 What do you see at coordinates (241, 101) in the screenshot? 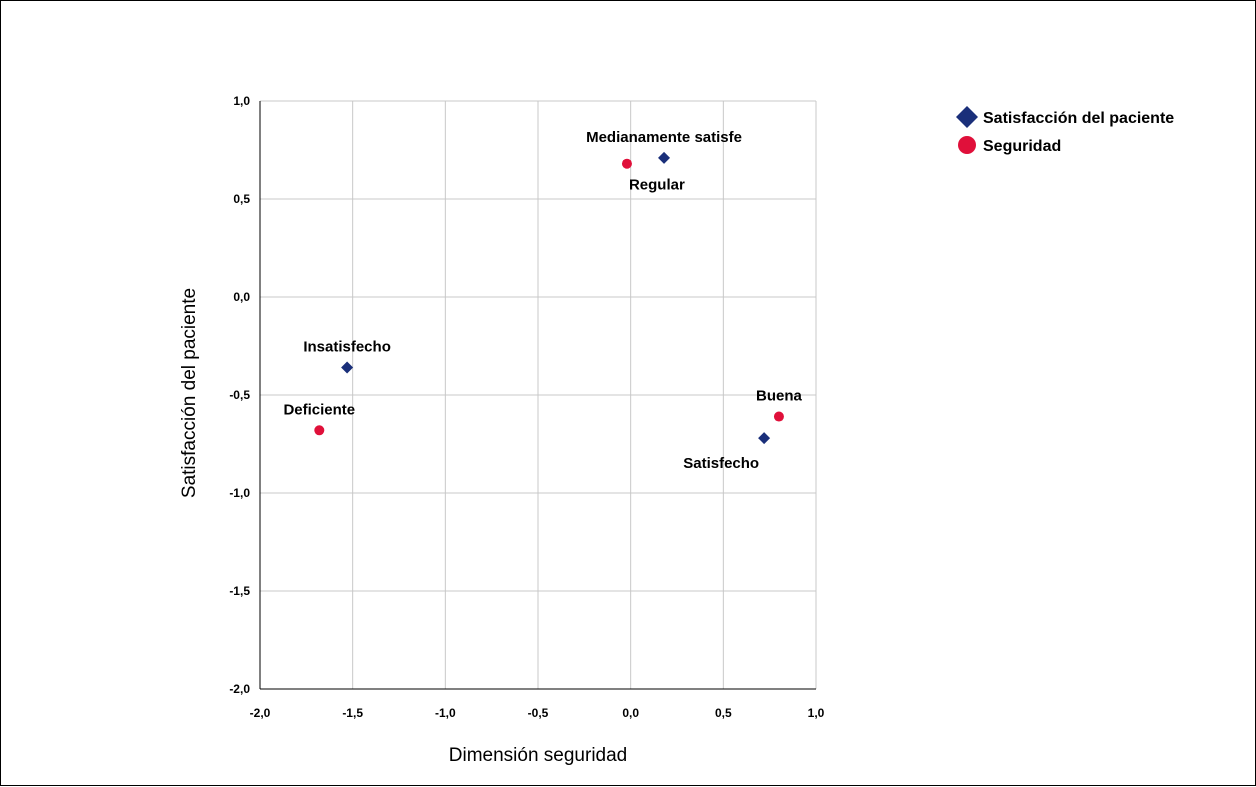
I see `y-tick-label: 1,0` at bounding box center [241, 101].